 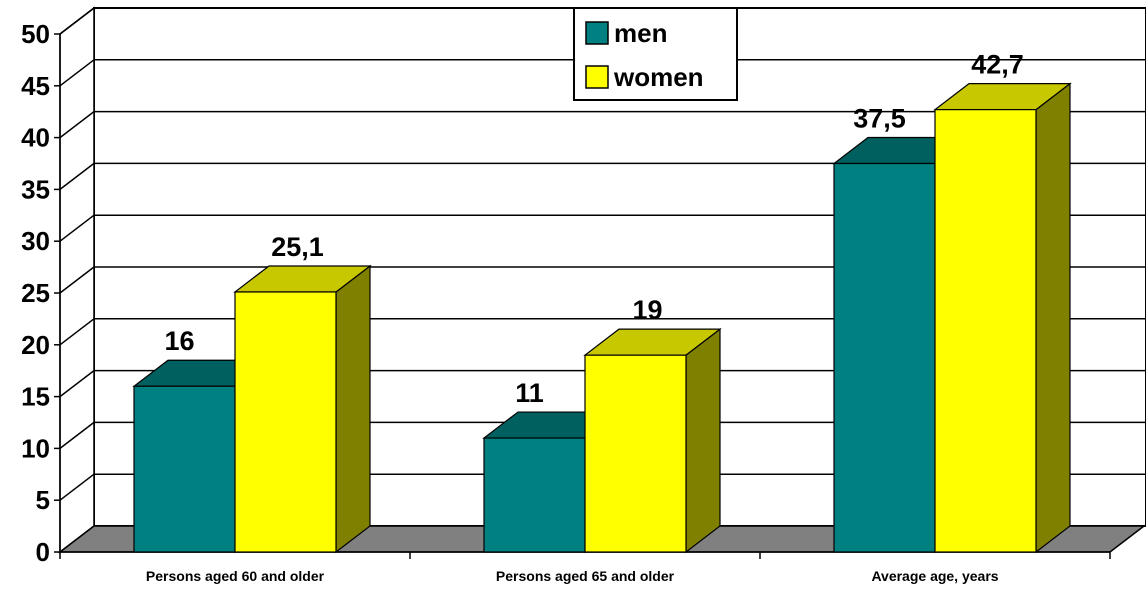 What do you see at coordinates (35, 86) in the screenshot?
I see `y-tick-label: 45` at bounding box center [35, 86].